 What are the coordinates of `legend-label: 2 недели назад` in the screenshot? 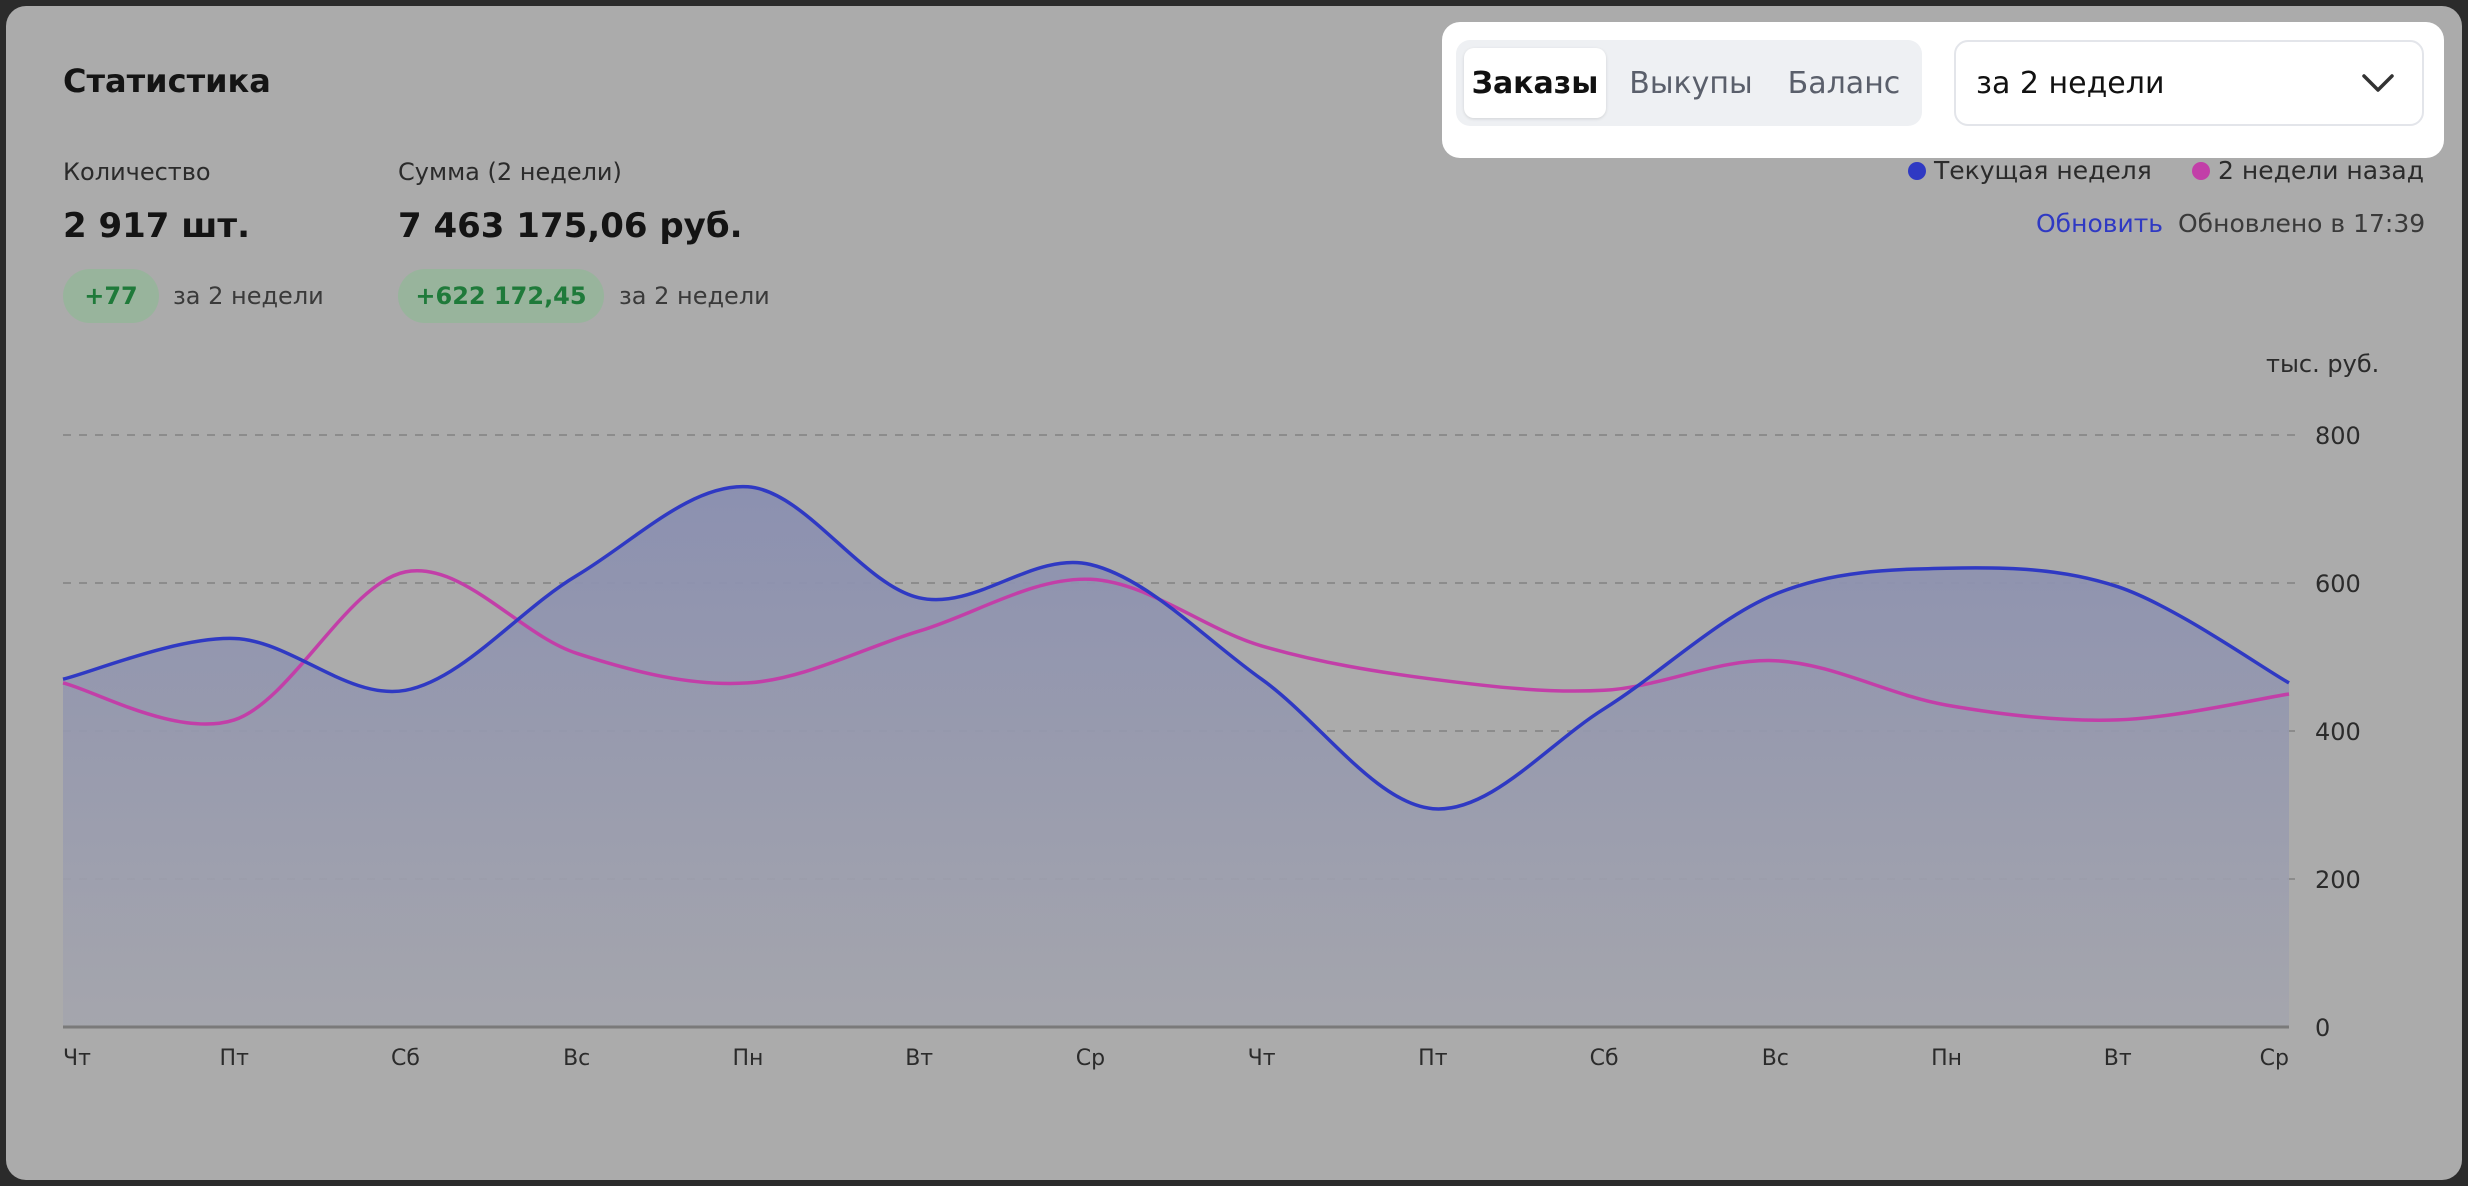 It's located at (2321, 170).